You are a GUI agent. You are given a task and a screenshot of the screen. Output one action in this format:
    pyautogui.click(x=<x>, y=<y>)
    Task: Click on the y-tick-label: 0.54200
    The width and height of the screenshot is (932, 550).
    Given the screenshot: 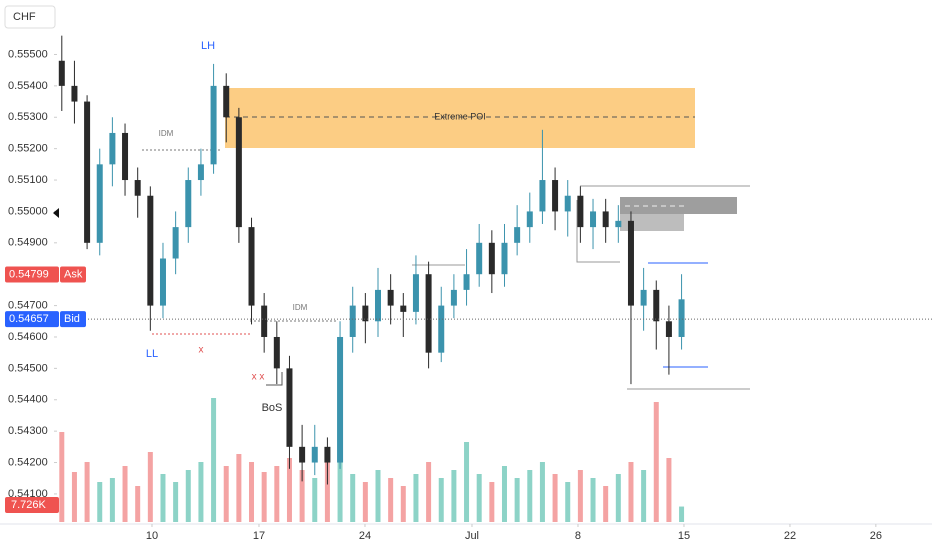 What is the action you would take?
    pyautogui.click(x=28, y=462)
    